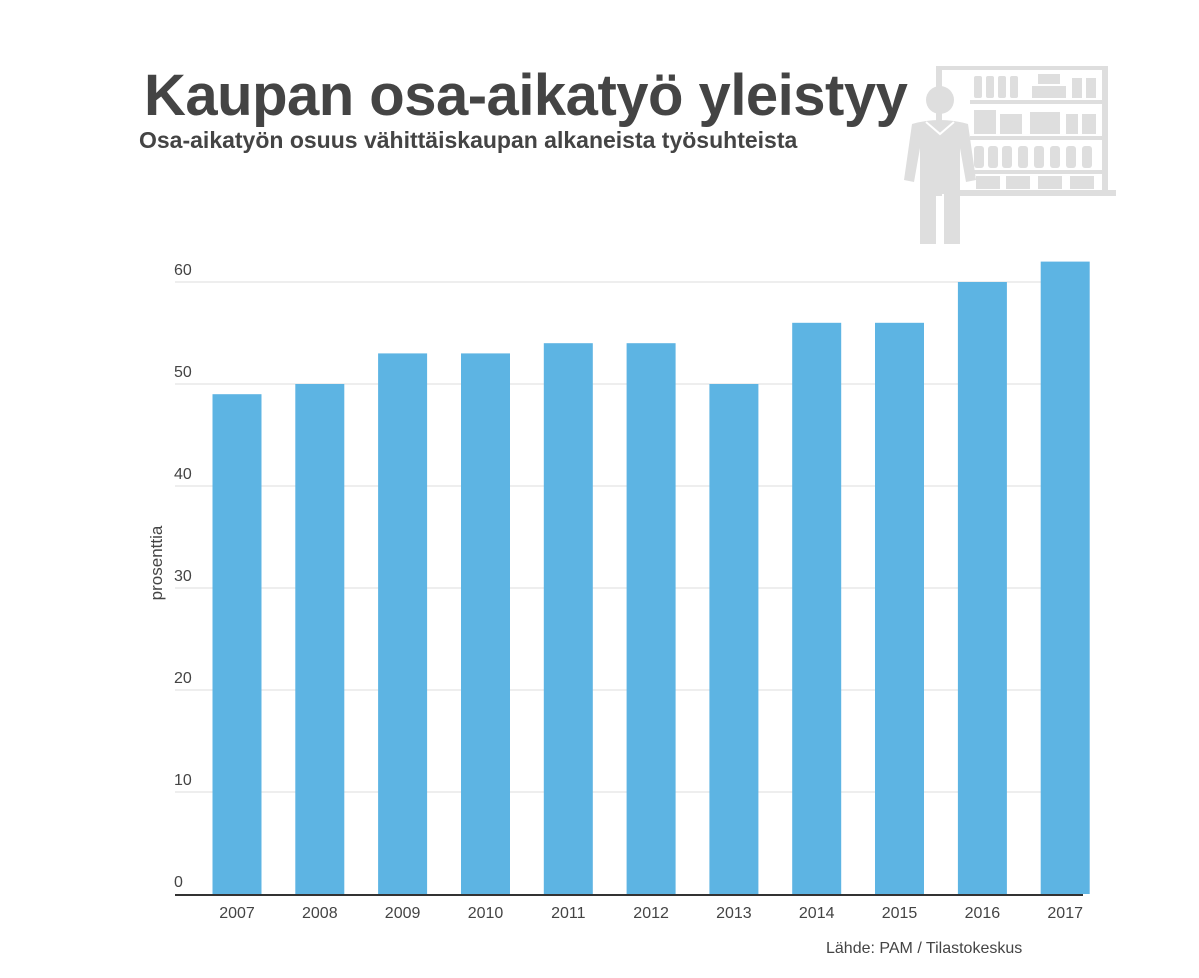 This screenshot has width=1199, height=978. What do you see at coordinates (320, 913) in the screenshot?
I see `x-tick-label: 2008` at bounding box center [320, 913].